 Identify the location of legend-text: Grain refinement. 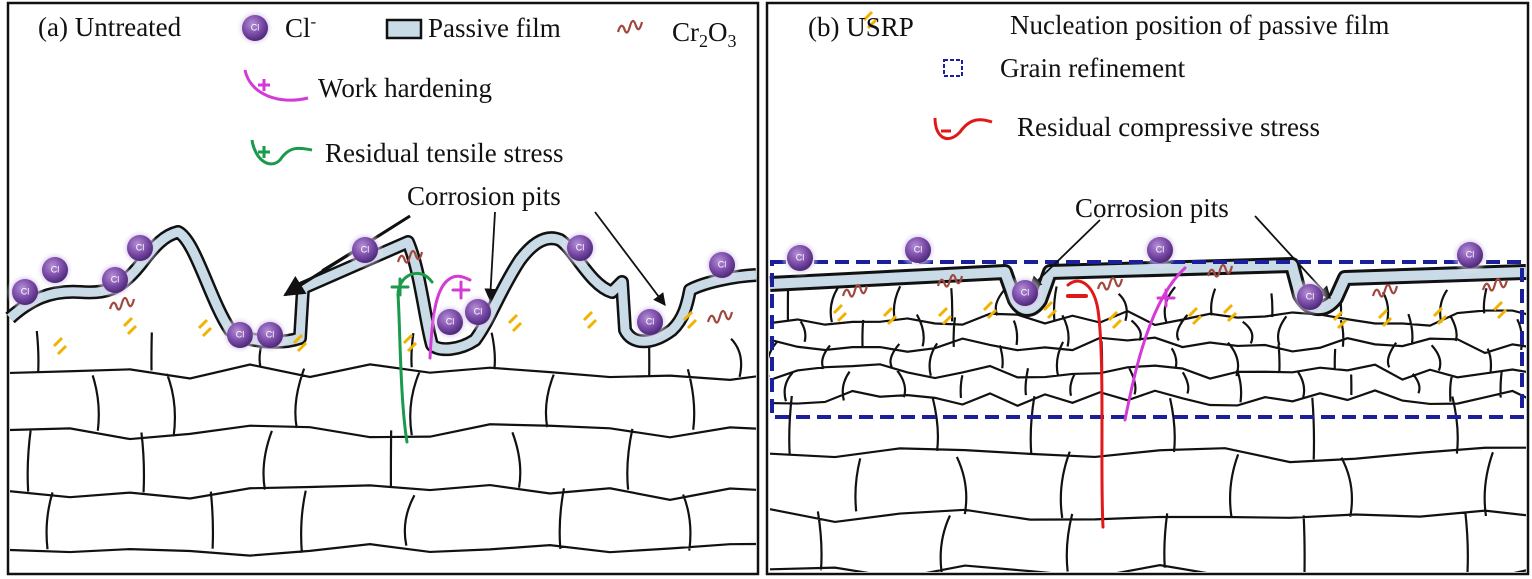
(1093, 68).